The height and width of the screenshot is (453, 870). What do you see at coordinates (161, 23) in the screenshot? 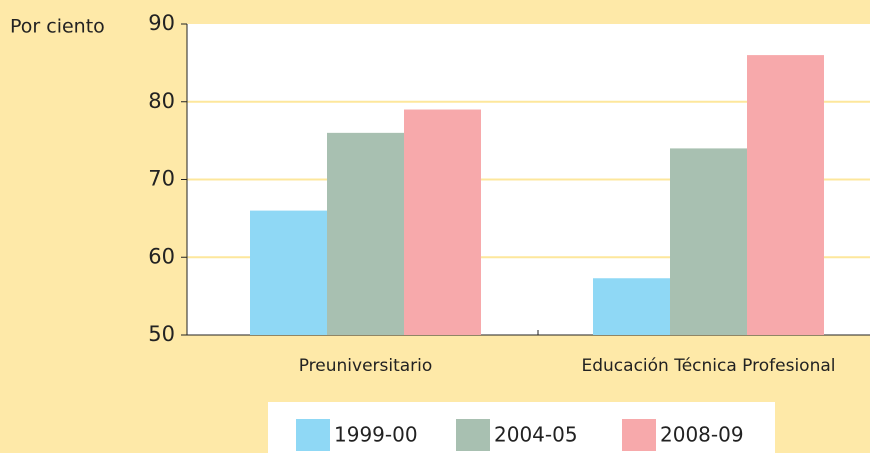
I see `y-tick-label: 90` at bounding box center [161, 23].